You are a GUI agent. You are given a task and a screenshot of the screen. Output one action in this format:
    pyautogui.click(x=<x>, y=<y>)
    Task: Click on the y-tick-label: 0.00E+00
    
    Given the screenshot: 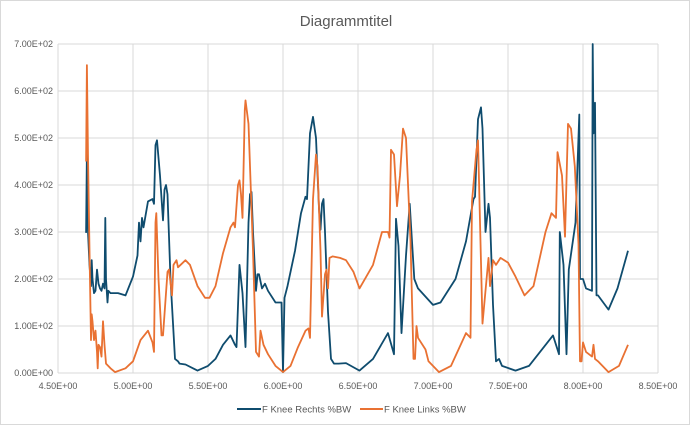 What is the action you would take?
    pyautogui.click(x=33, y=373)
    